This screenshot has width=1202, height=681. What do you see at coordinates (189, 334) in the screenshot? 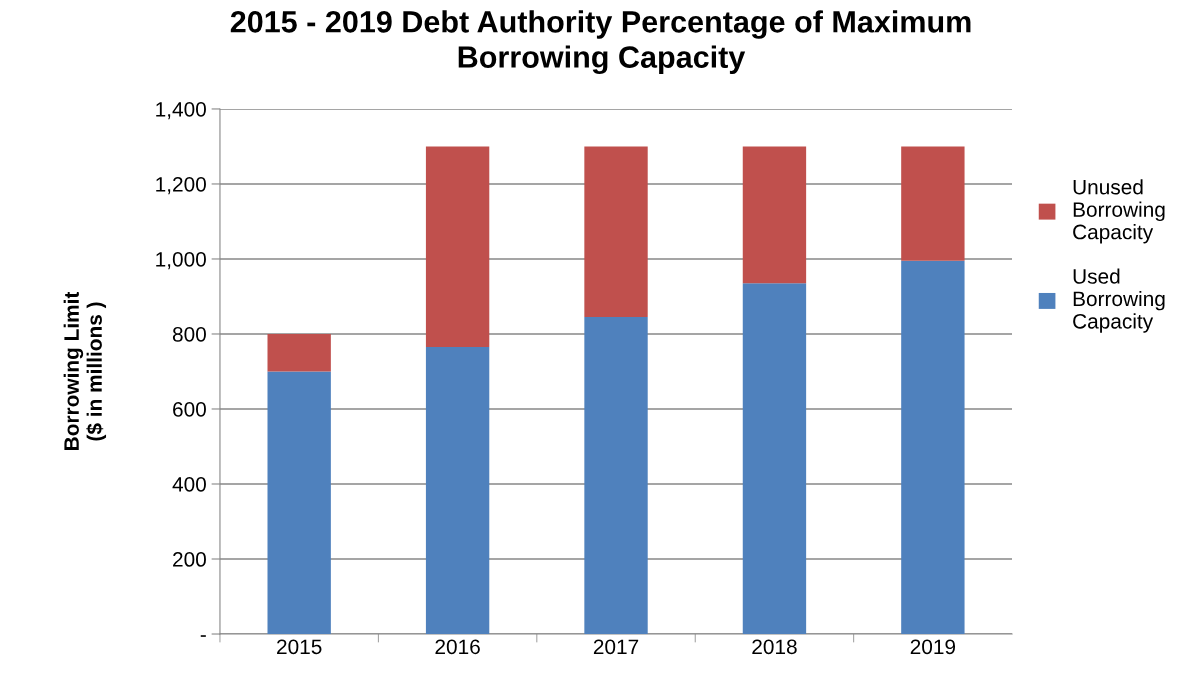
I see `y-tick-label: 800` at bounding box center [189, 334].